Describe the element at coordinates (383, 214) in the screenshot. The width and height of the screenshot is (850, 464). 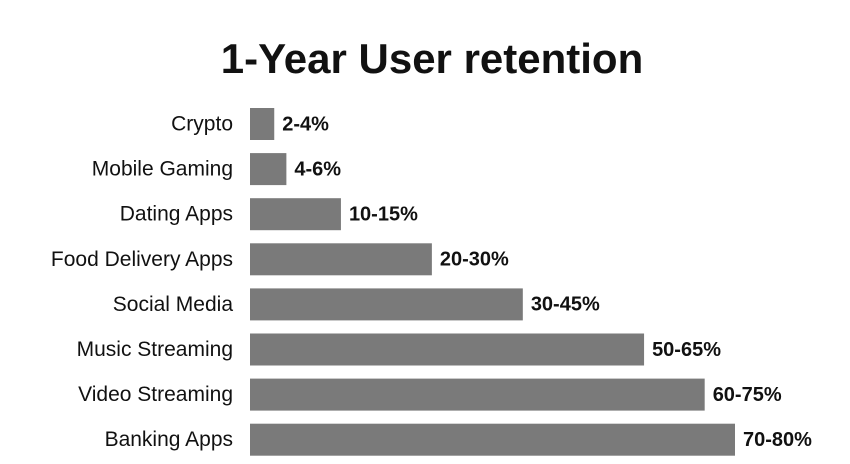
I see `value-label: 10-15%` at that location.